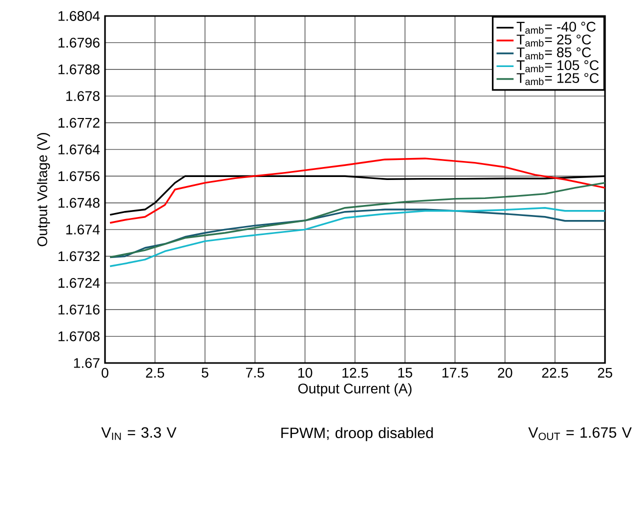 This screenshot has height=510, width=633. What do you see at coordinates (83, 96) in the screenshot?
I see `y-tick-label: 1.678` at bounding box center [83, 96].